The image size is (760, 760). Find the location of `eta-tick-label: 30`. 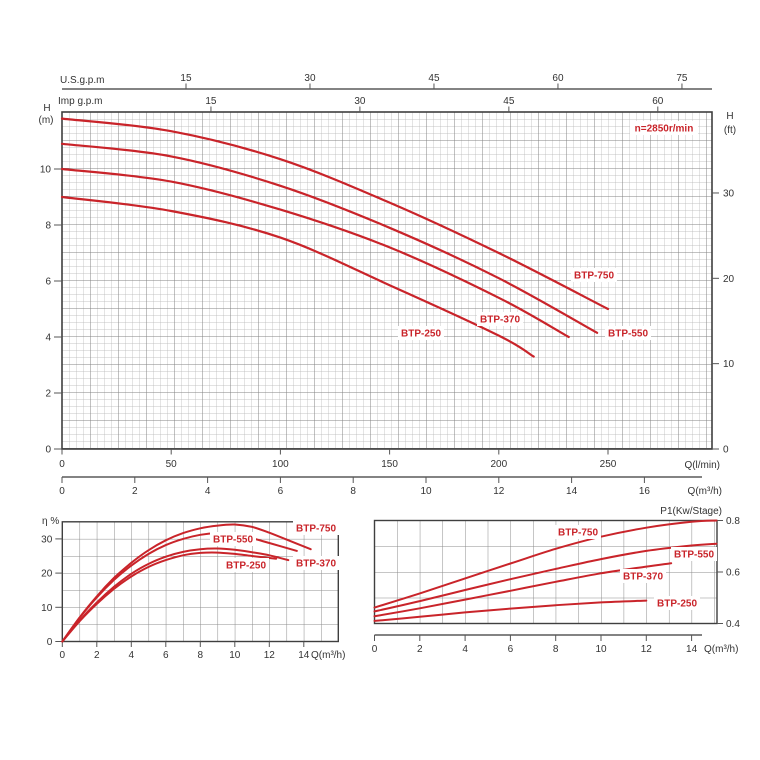

eta-tick-label: 30 is located at coordinates (47, 539).